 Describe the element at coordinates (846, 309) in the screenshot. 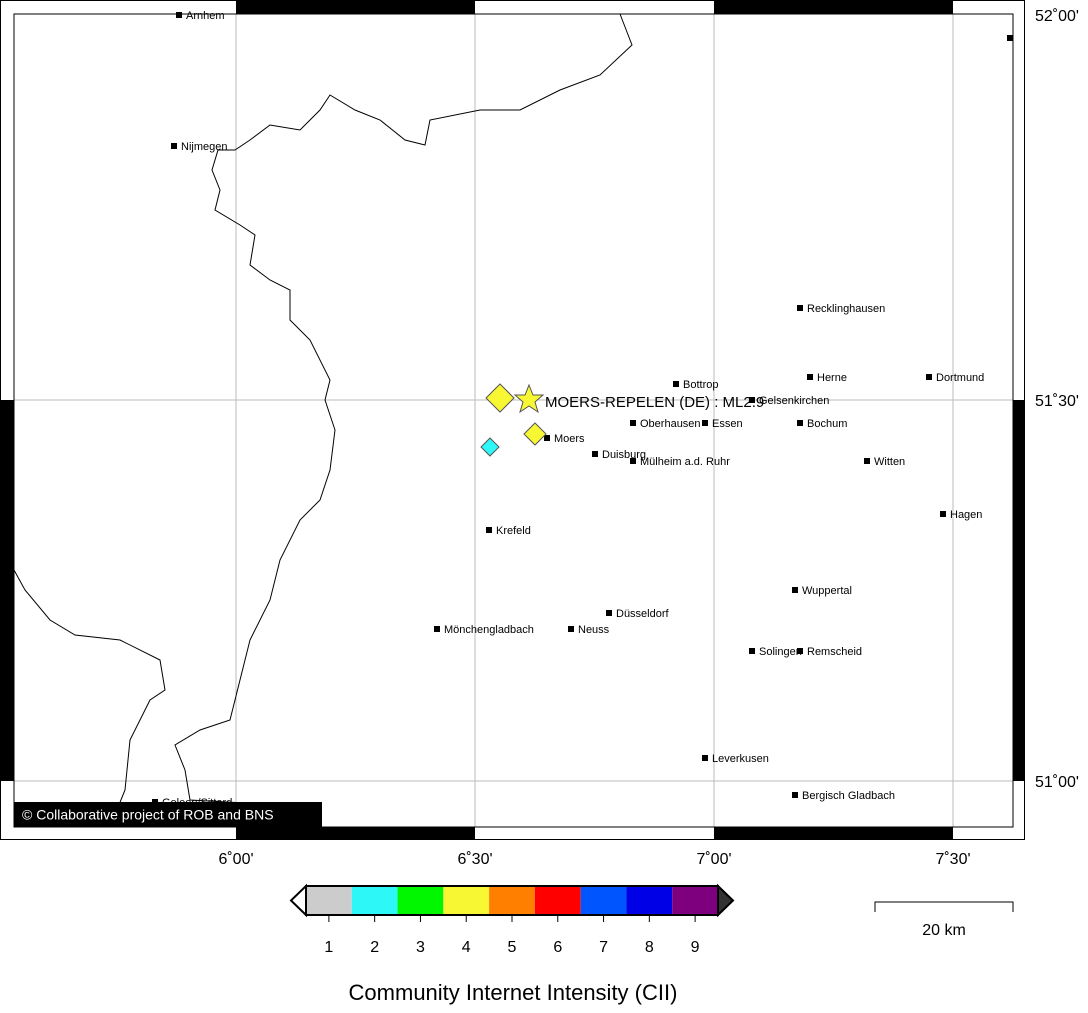

I see `city-label: Recklinghausen` at that location.